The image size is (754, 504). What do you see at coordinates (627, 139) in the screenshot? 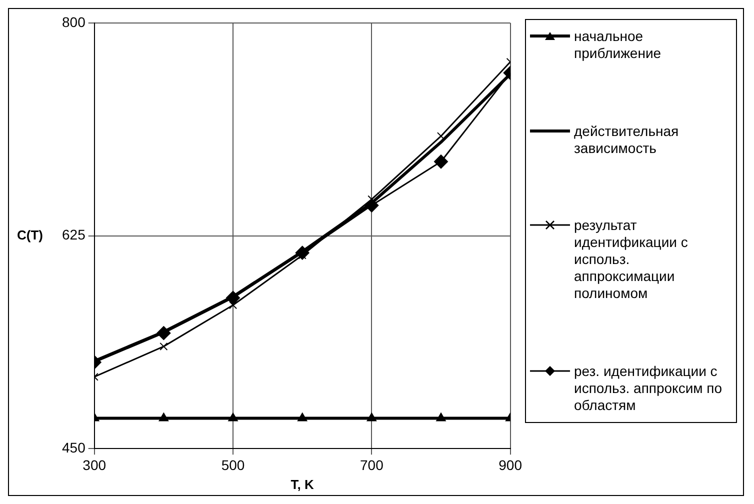
I see `legend-label: действительная зависимость` at bounding box center [627, 139].